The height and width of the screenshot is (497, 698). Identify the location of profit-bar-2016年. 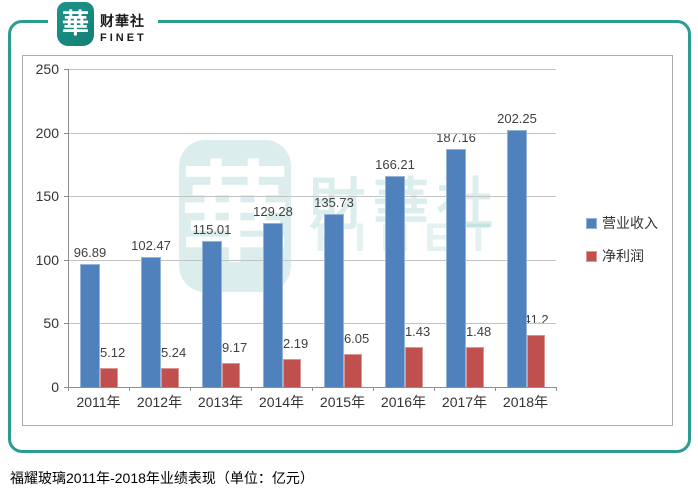
(414, 367).